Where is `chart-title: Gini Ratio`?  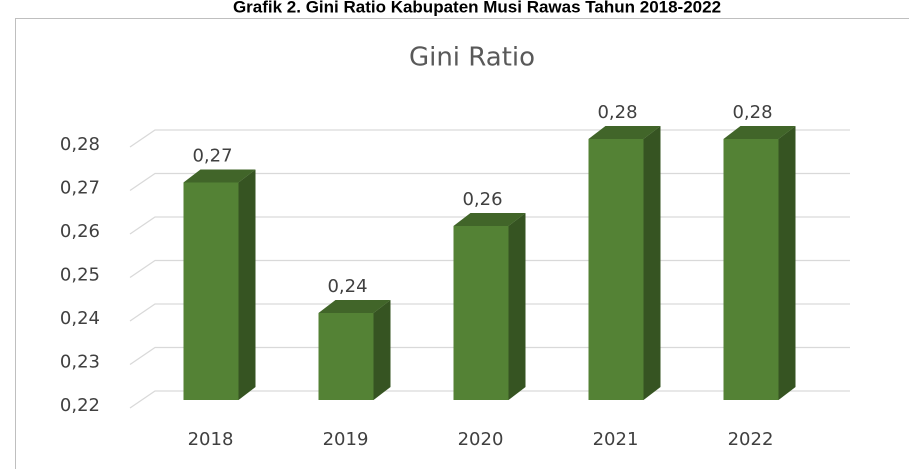
chart-title: Gini Ratio is located at coordinates (472, 58).